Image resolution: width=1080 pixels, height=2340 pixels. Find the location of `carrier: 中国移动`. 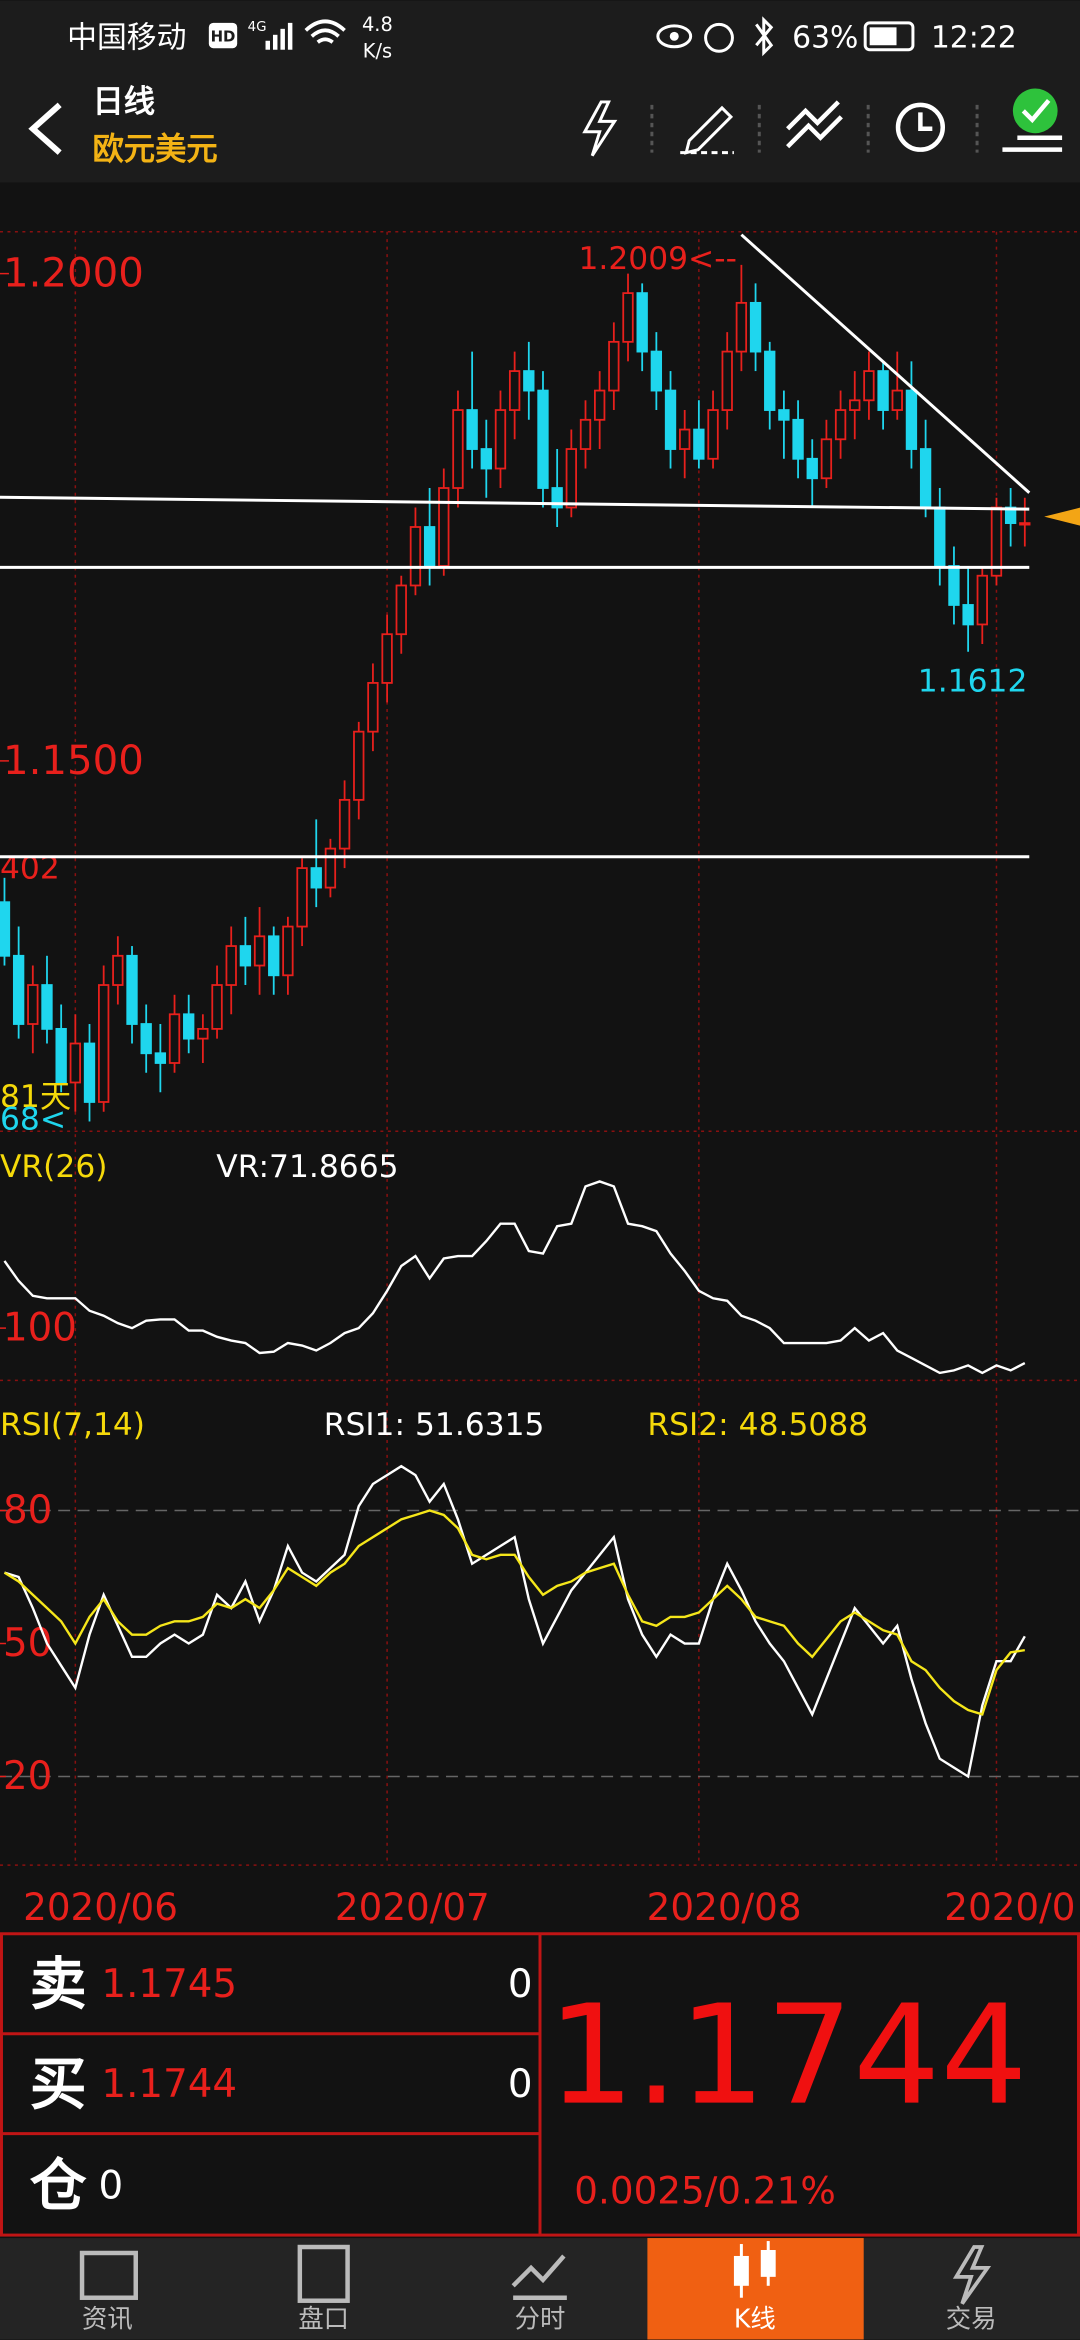

carrier: 中国移动 is located at coordinates (126, 37).